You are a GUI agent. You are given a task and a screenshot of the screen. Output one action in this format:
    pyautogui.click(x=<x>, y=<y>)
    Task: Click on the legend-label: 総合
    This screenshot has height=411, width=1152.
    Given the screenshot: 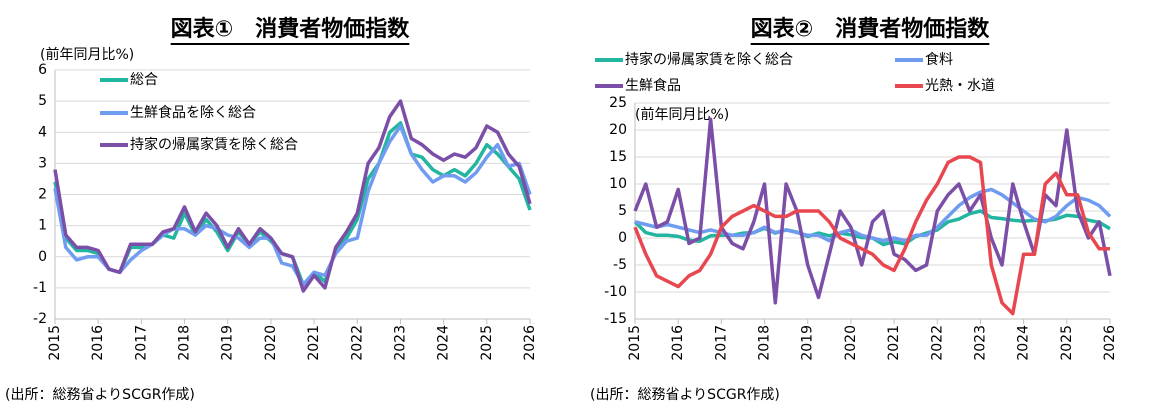 What is the action you would take?
    pyautogui.click(x=144, y=80)
    